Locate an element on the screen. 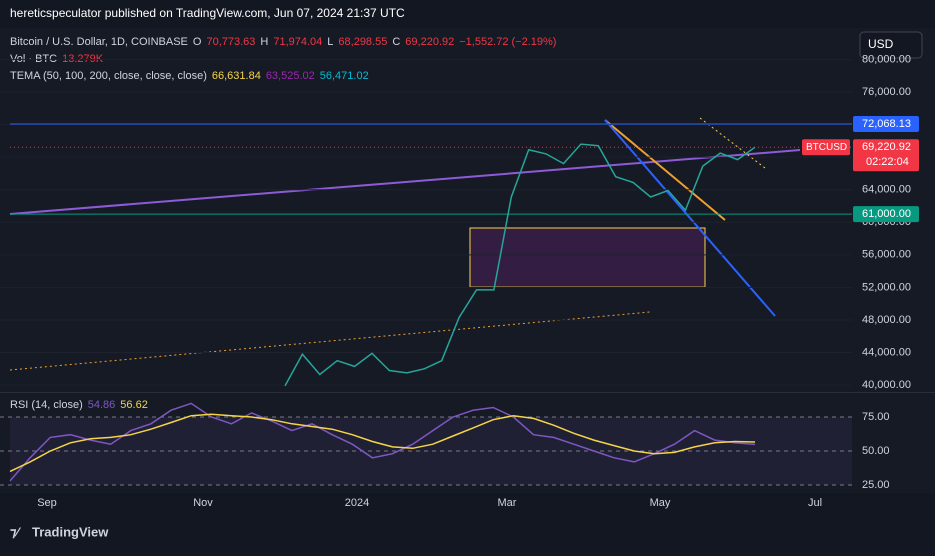  legend-text: 56.62 is located at coordinates (134, 405).